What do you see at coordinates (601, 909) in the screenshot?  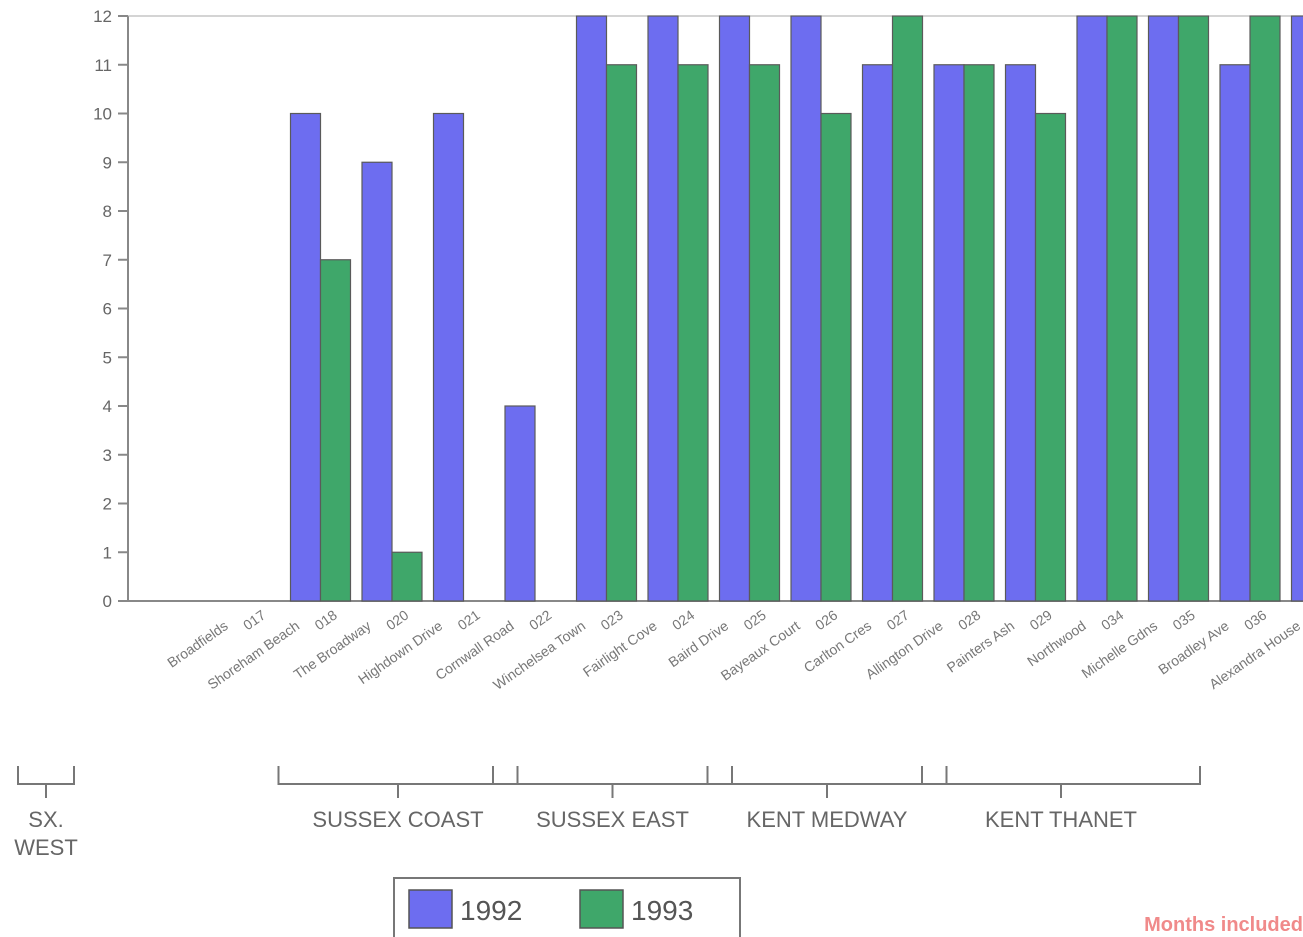 I see `legend-swatch-1993` at bounding box center [601, 909].